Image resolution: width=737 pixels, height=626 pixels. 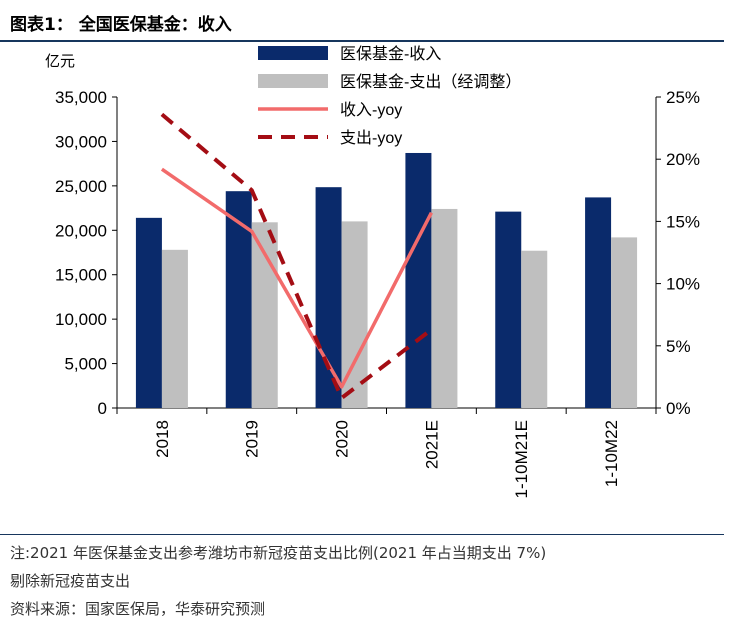 What do you see at coordinates (431, 444) in the screenshot?
I see `x-tick-label: 2021E` at bounding box center [431, 444].